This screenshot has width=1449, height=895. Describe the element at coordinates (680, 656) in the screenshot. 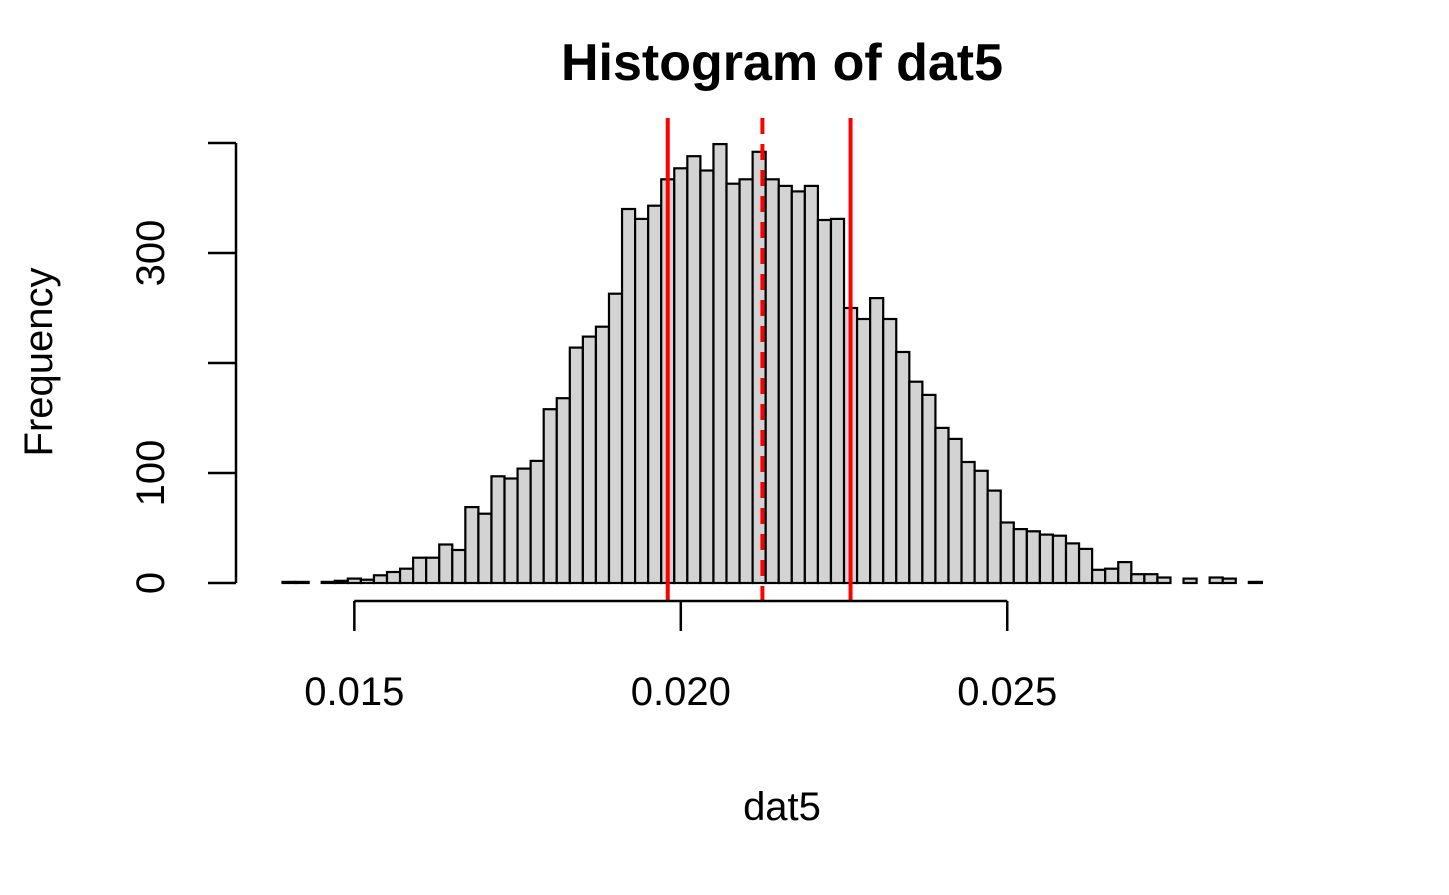

I see `x-axis: 0.015 0.020 0.025` at that location.